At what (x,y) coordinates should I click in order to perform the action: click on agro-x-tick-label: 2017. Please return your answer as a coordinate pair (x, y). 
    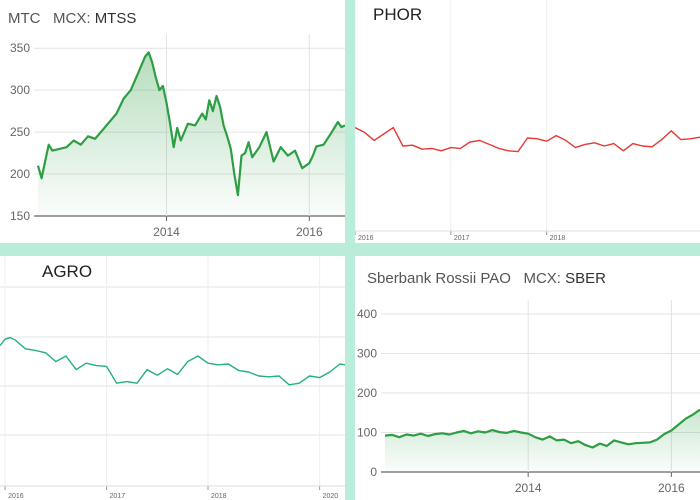
    Looking at the image, I should click on (118, 496).